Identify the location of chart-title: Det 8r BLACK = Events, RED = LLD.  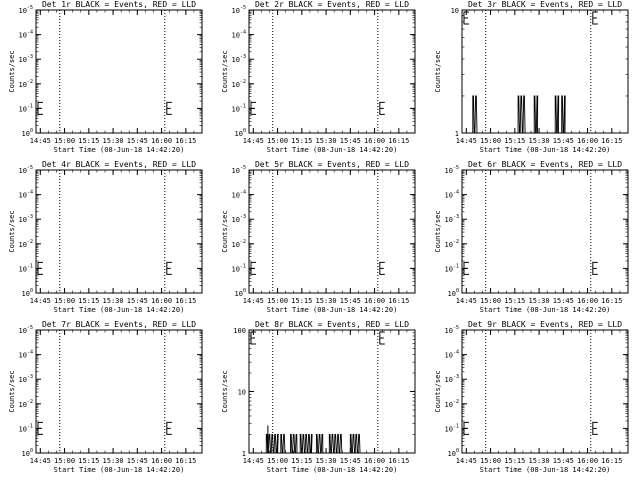
(332, 324).